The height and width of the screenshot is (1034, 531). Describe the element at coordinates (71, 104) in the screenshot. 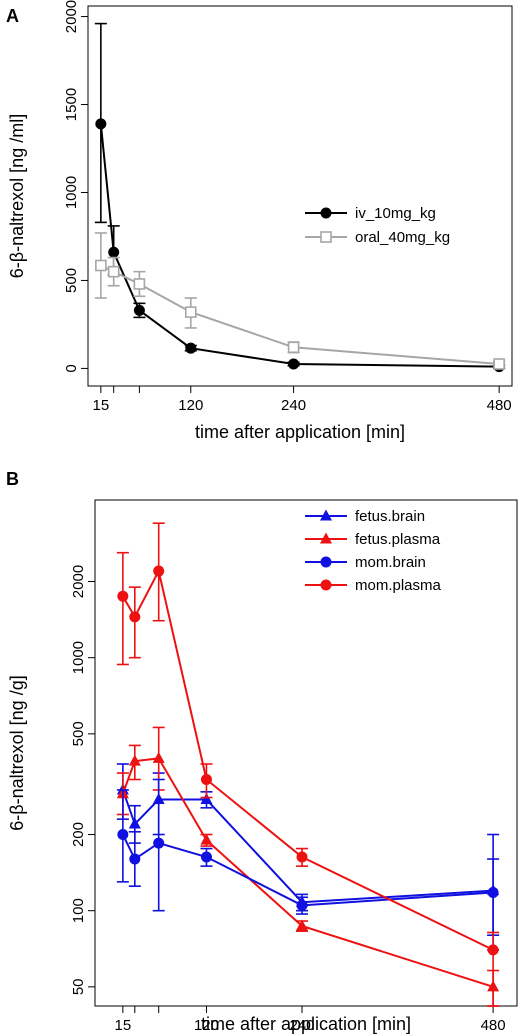

I see `y-tick-label: 1500` at that location.